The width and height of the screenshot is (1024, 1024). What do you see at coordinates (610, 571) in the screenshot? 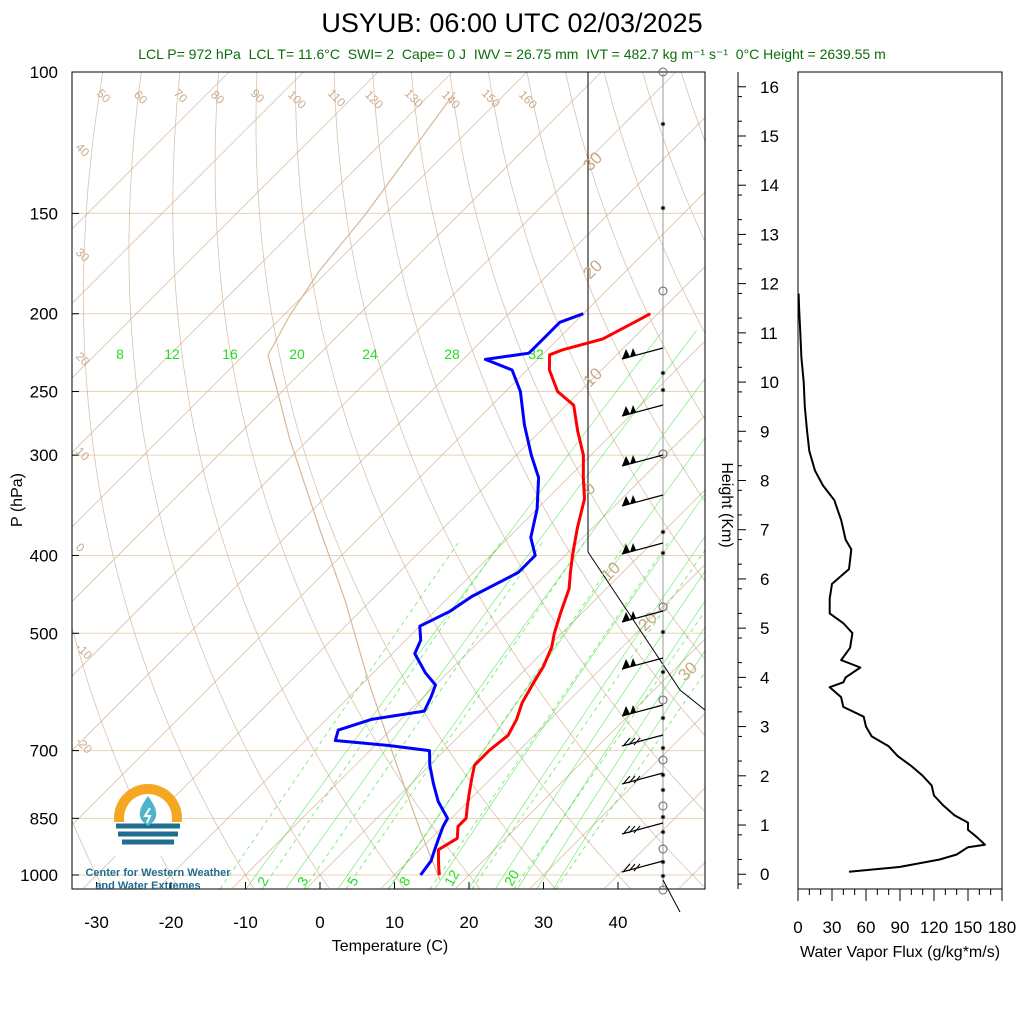
I see `wetbulb-label: 10` at bounding box center [610, 571].